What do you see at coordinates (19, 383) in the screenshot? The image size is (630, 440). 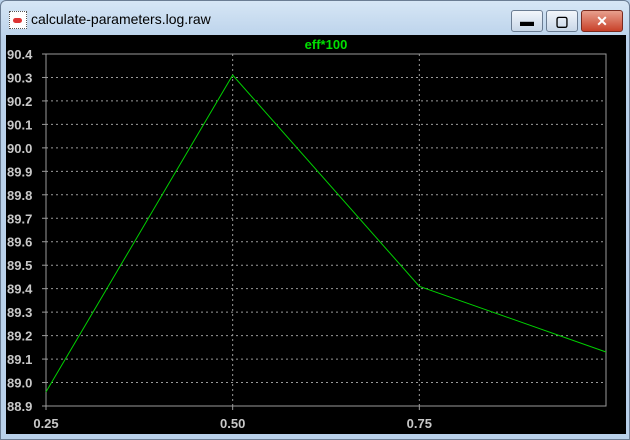 I see `y-tick-label: 89.0` at bounding box center [19, 383].